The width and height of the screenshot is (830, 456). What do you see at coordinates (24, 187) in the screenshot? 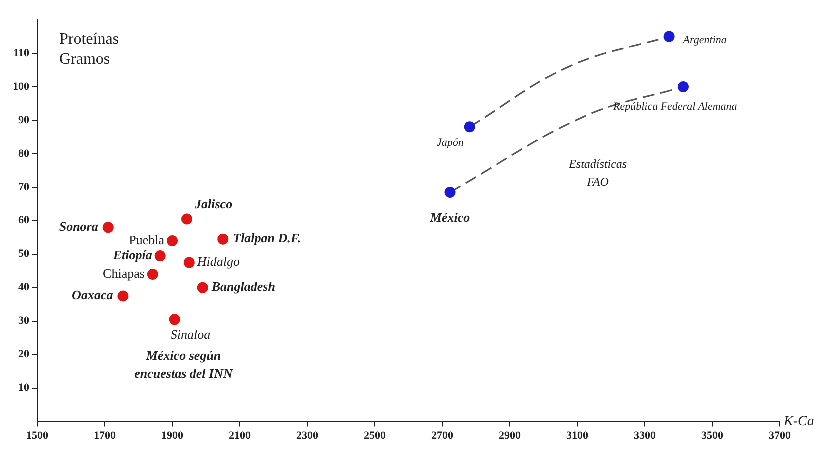
I see `y-tick-label: 70` at bounding box center [24, 187].